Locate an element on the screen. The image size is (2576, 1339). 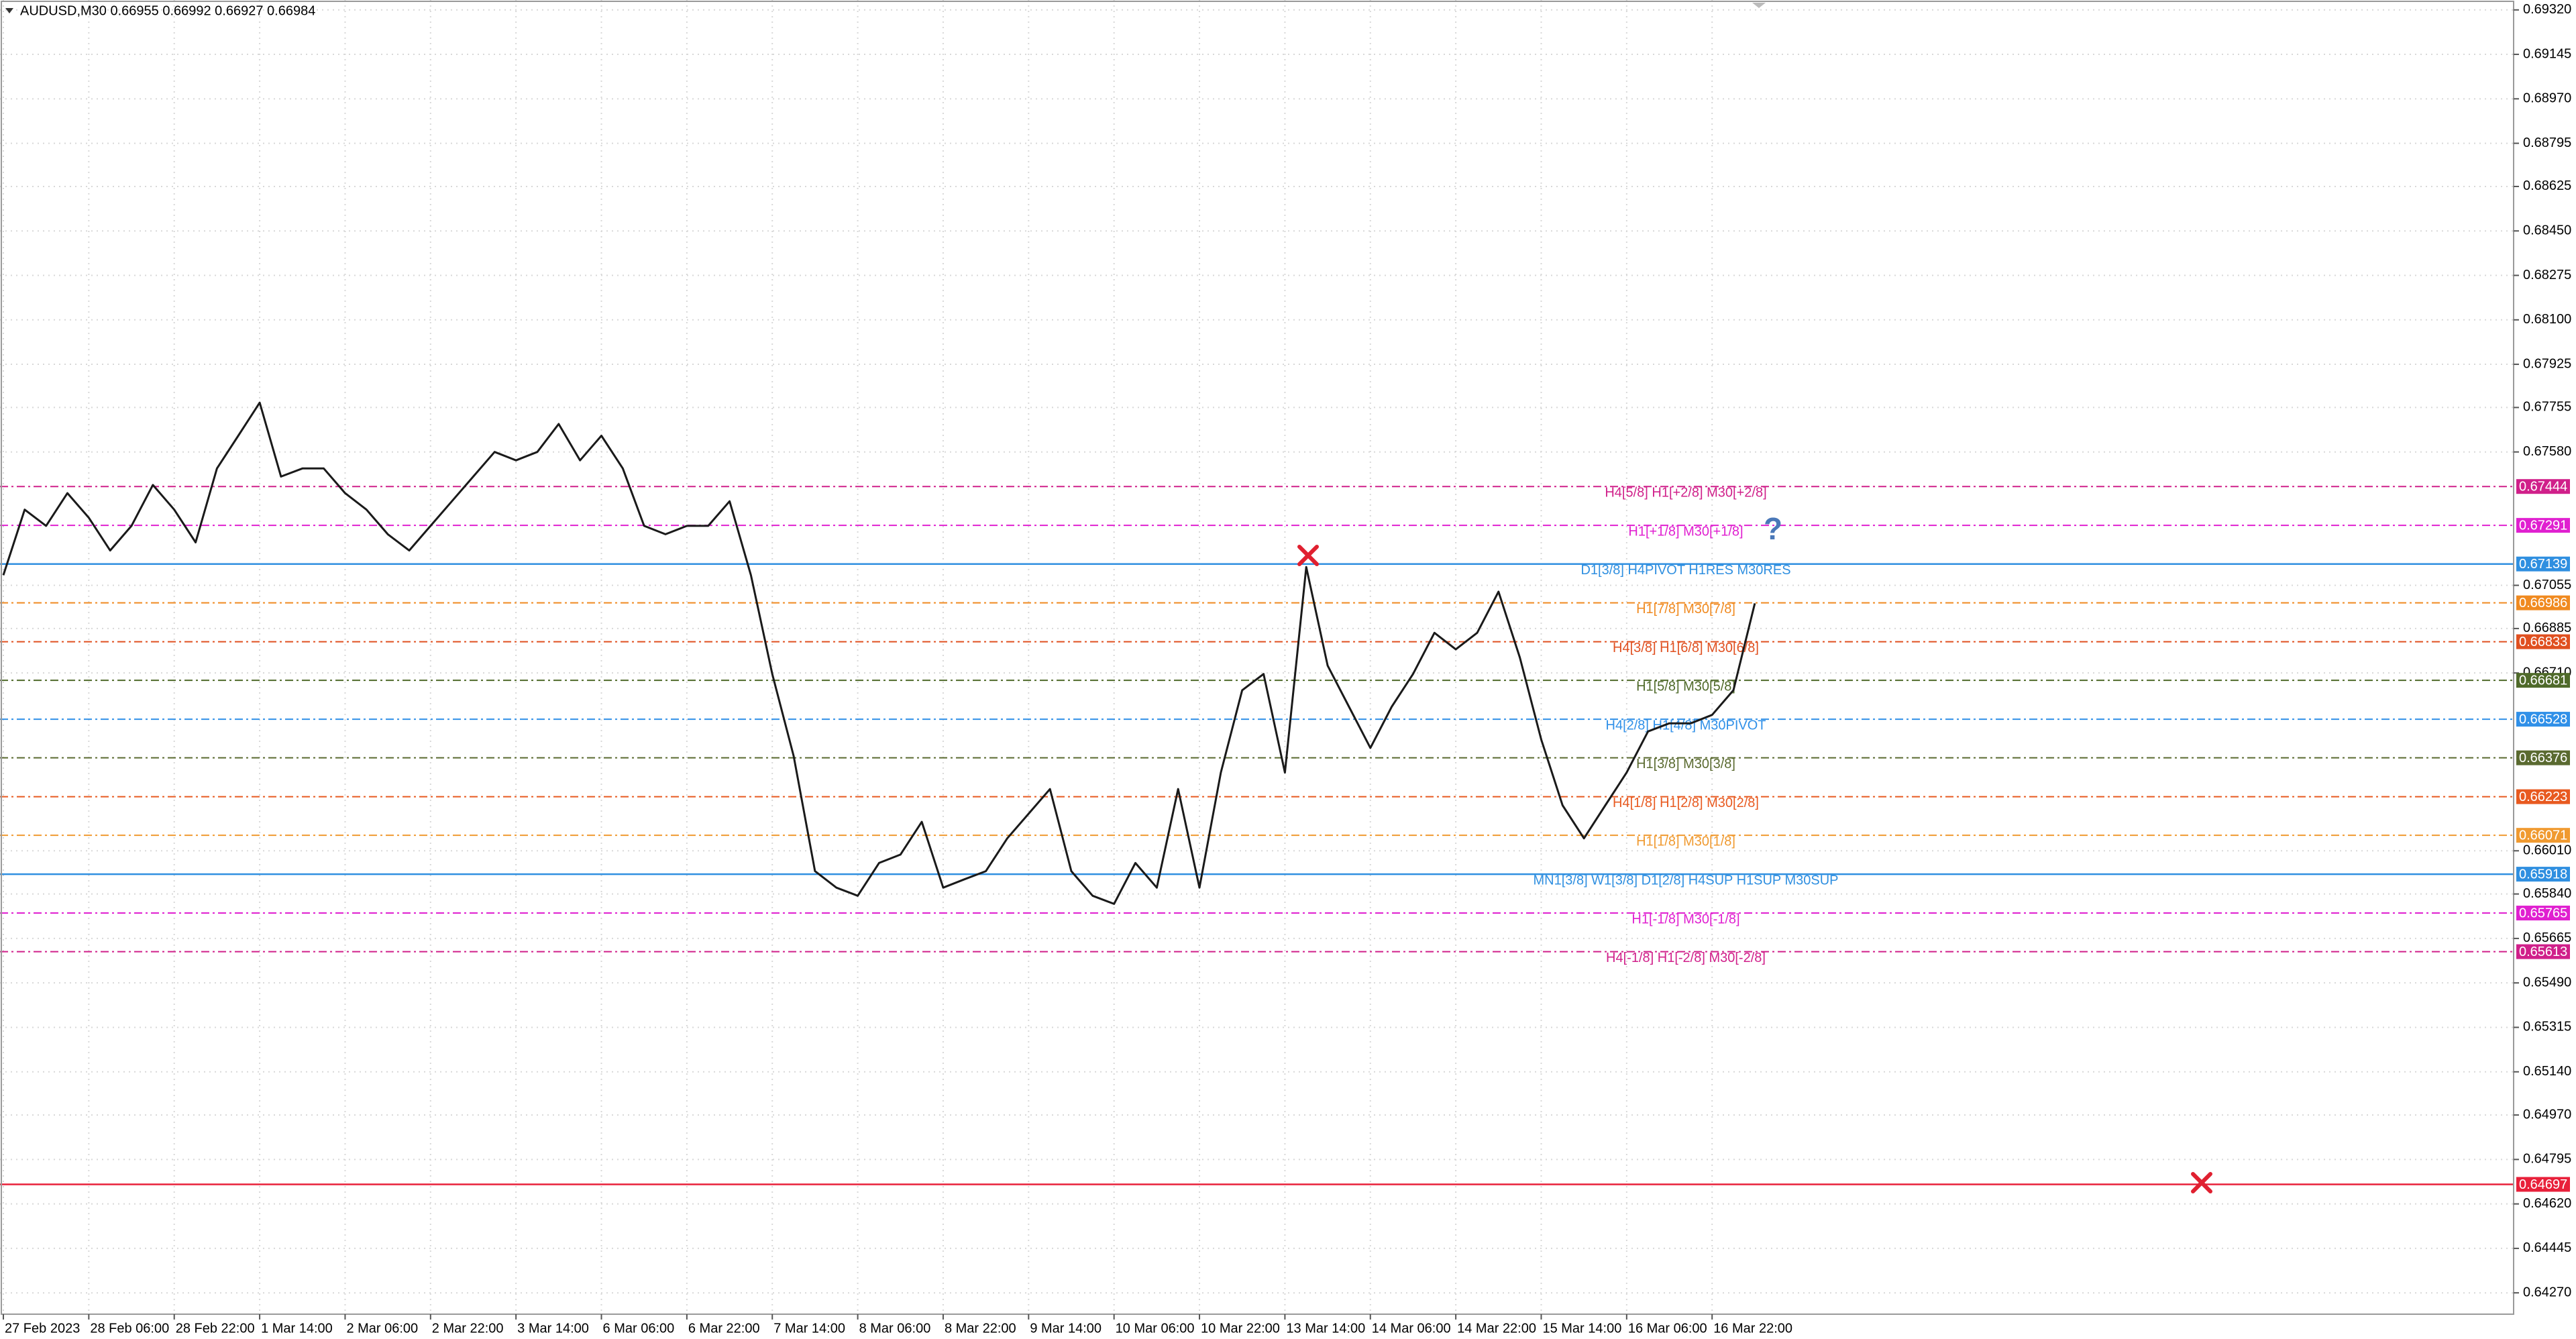
price-box-label: 0.67139 is located at coordinates (2543, 564).